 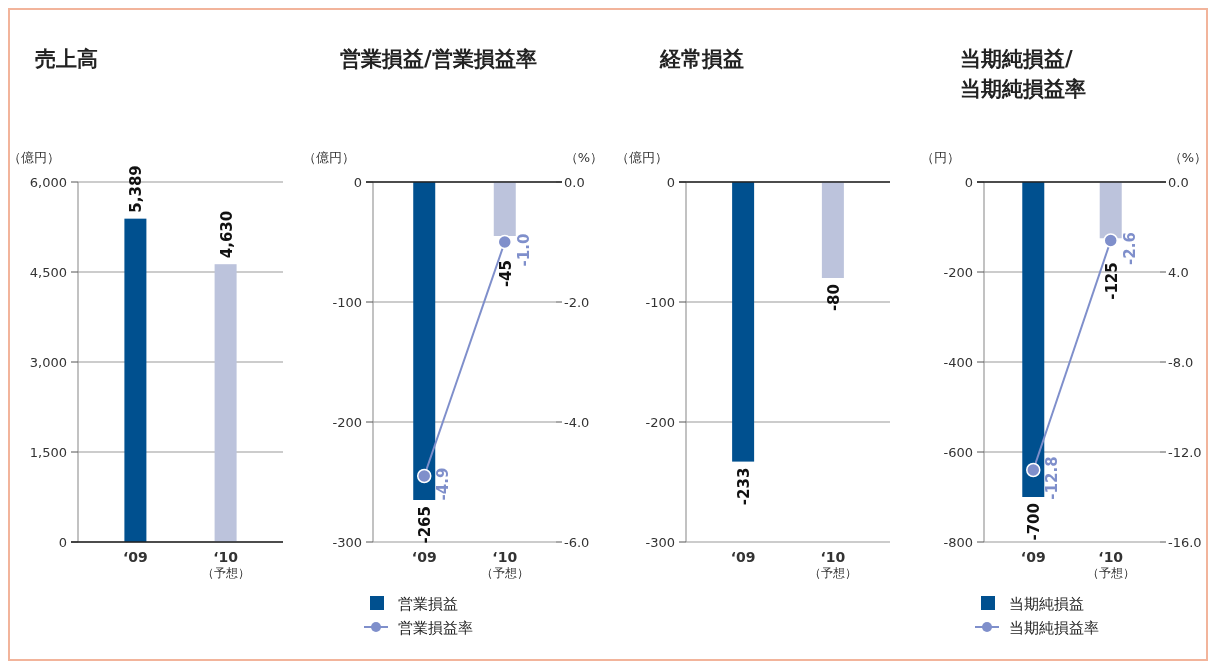 What do you see at coordinates (425, 525) in the screenshot?
I see `data-label: -265` at bounding box center [425, 525].